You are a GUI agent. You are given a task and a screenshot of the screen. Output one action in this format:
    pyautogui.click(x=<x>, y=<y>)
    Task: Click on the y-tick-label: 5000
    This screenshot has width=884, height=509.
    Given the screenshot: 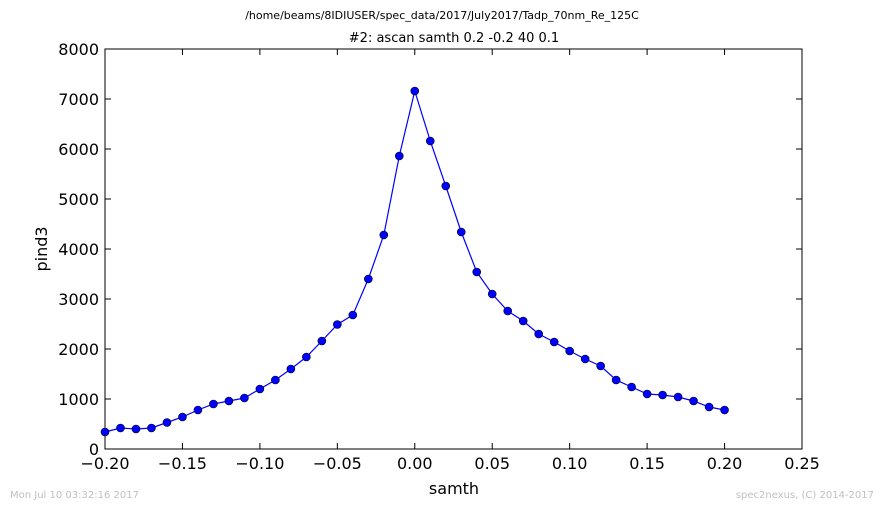 What is the action you would take?
    pyautogui.click(x=78, y=199)
    